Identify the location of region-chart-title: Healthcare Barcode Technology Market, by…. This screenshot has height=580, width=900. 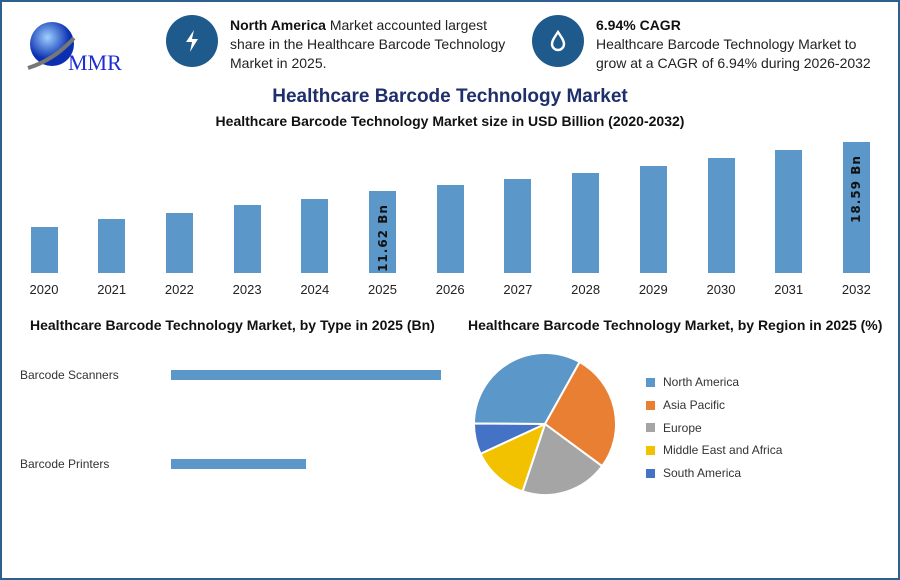
(675, 325).